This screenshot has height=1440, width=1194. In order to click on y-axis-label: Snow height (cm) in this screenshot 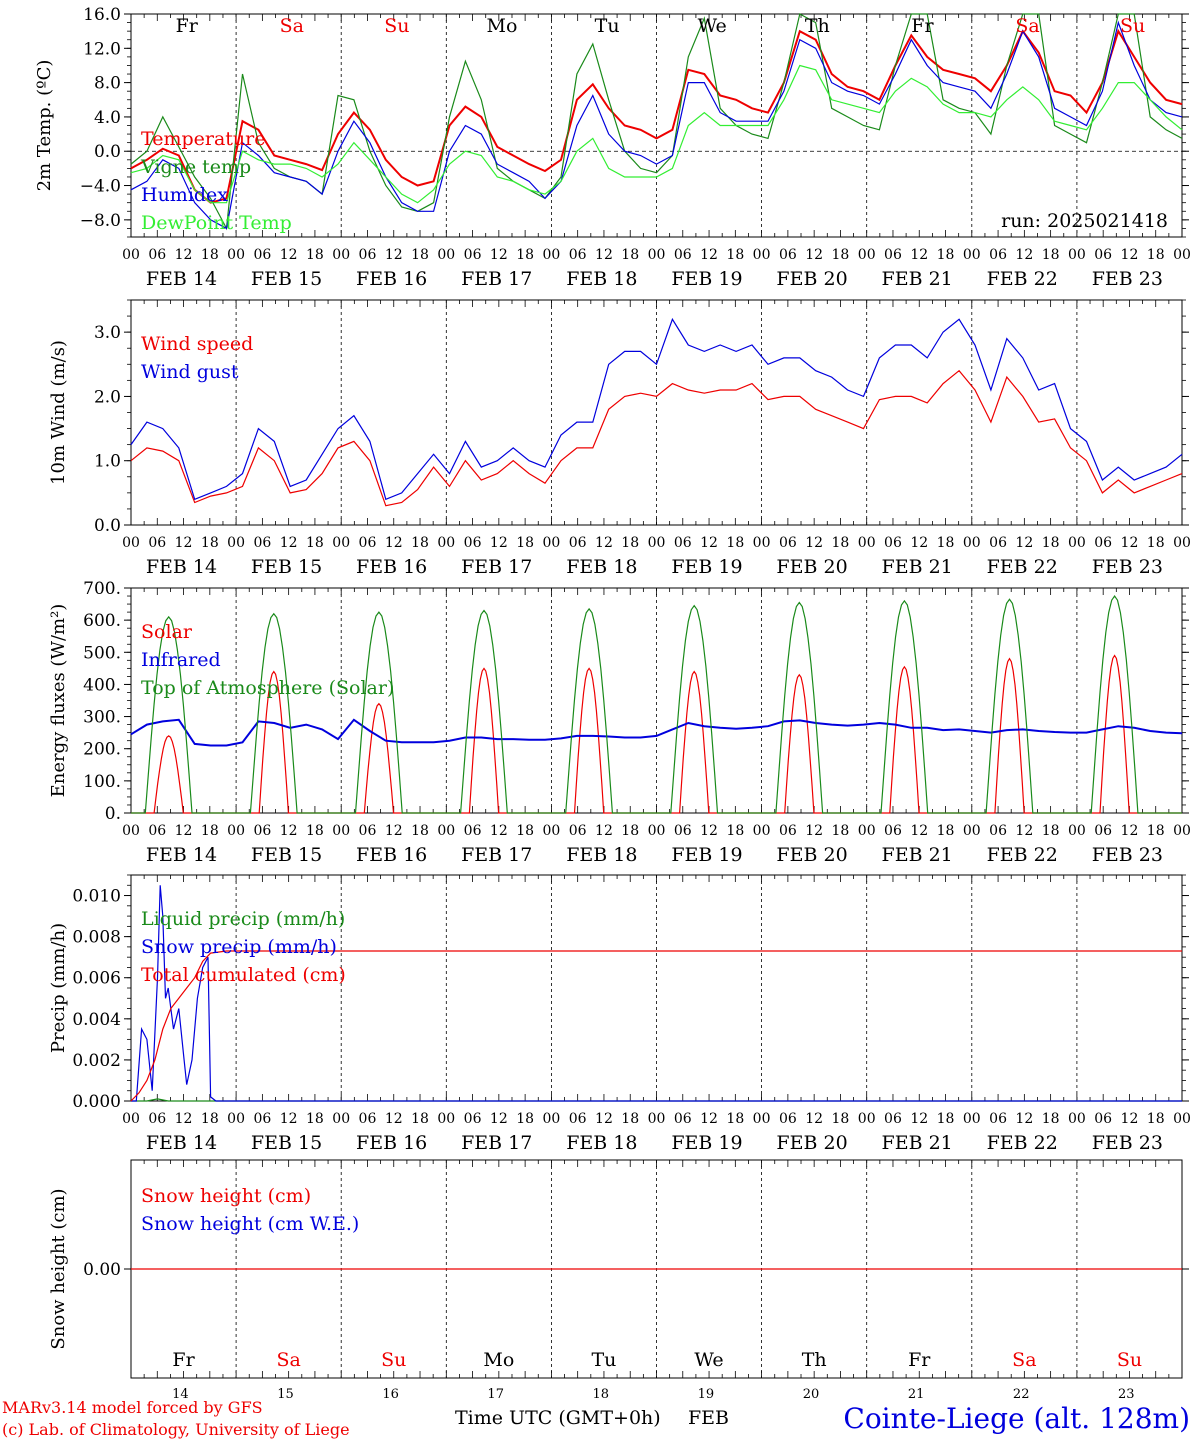, I will do `click(58, 1268)`.